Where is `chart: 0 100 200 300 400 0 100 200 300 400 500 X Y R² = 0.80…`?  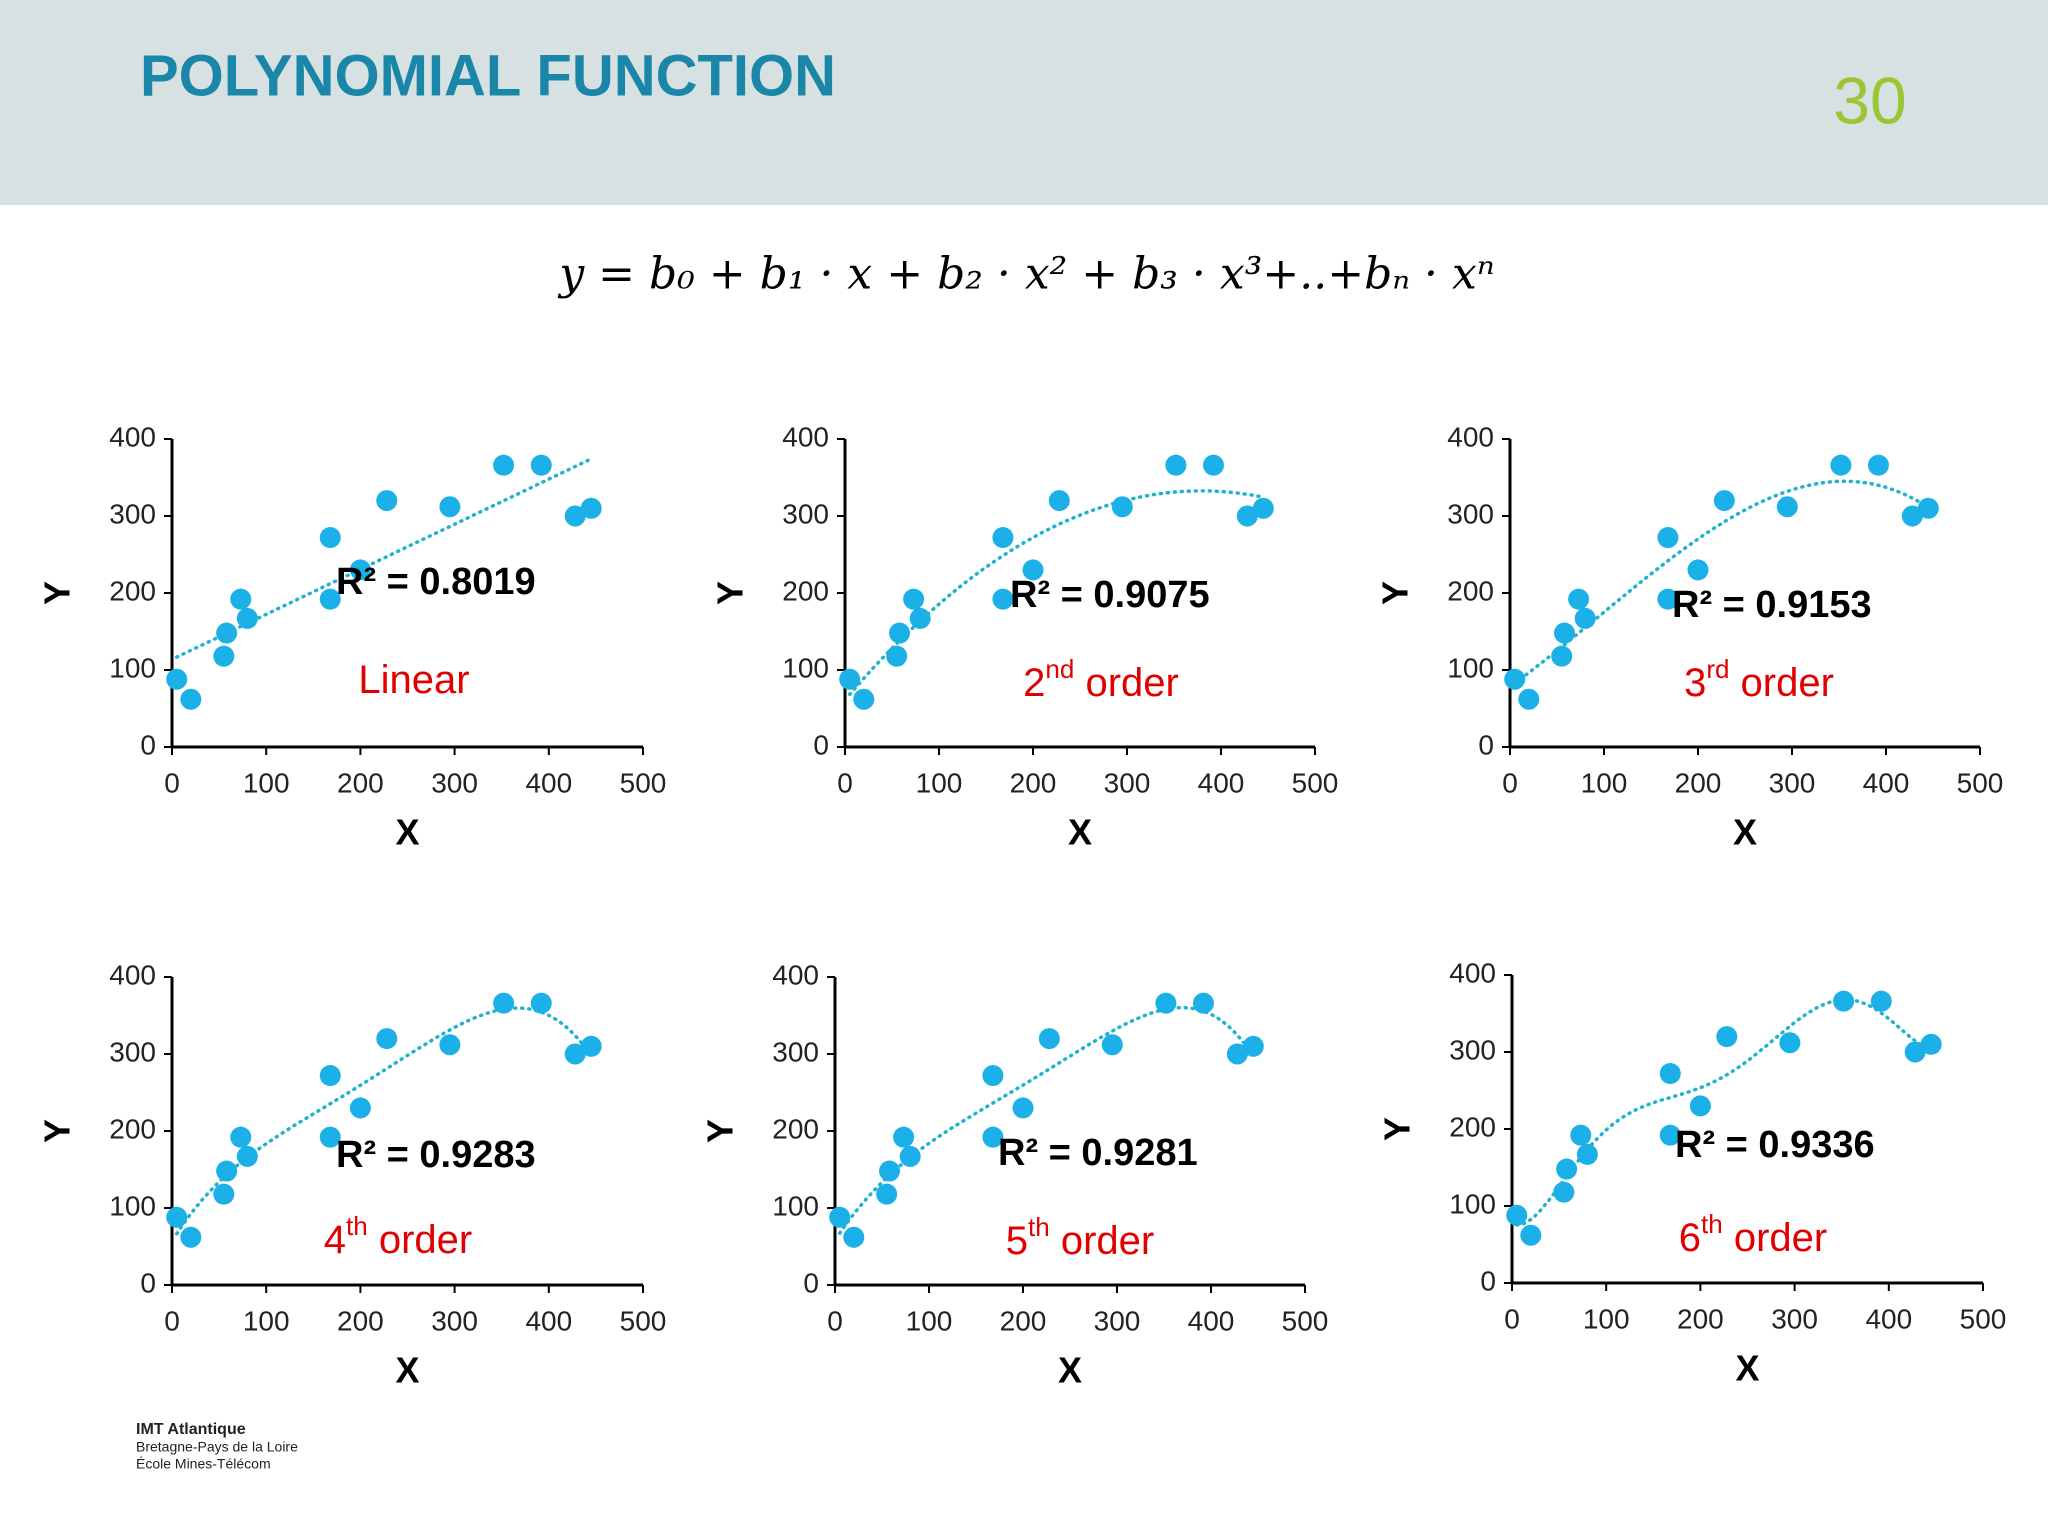 chart: 0 100 200 300 400 0 100 200 300 400 500 X Y R² = 0.80… is located at coordinates (352, 636).